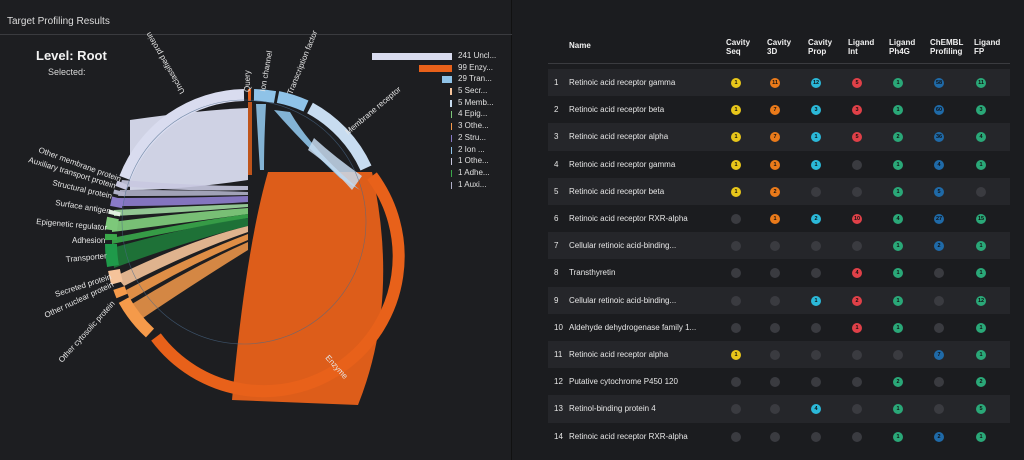 The image size is (1024, 460). I want to click on header-ligand-ph4g: Ligand Ph4G, so click(902, 47).